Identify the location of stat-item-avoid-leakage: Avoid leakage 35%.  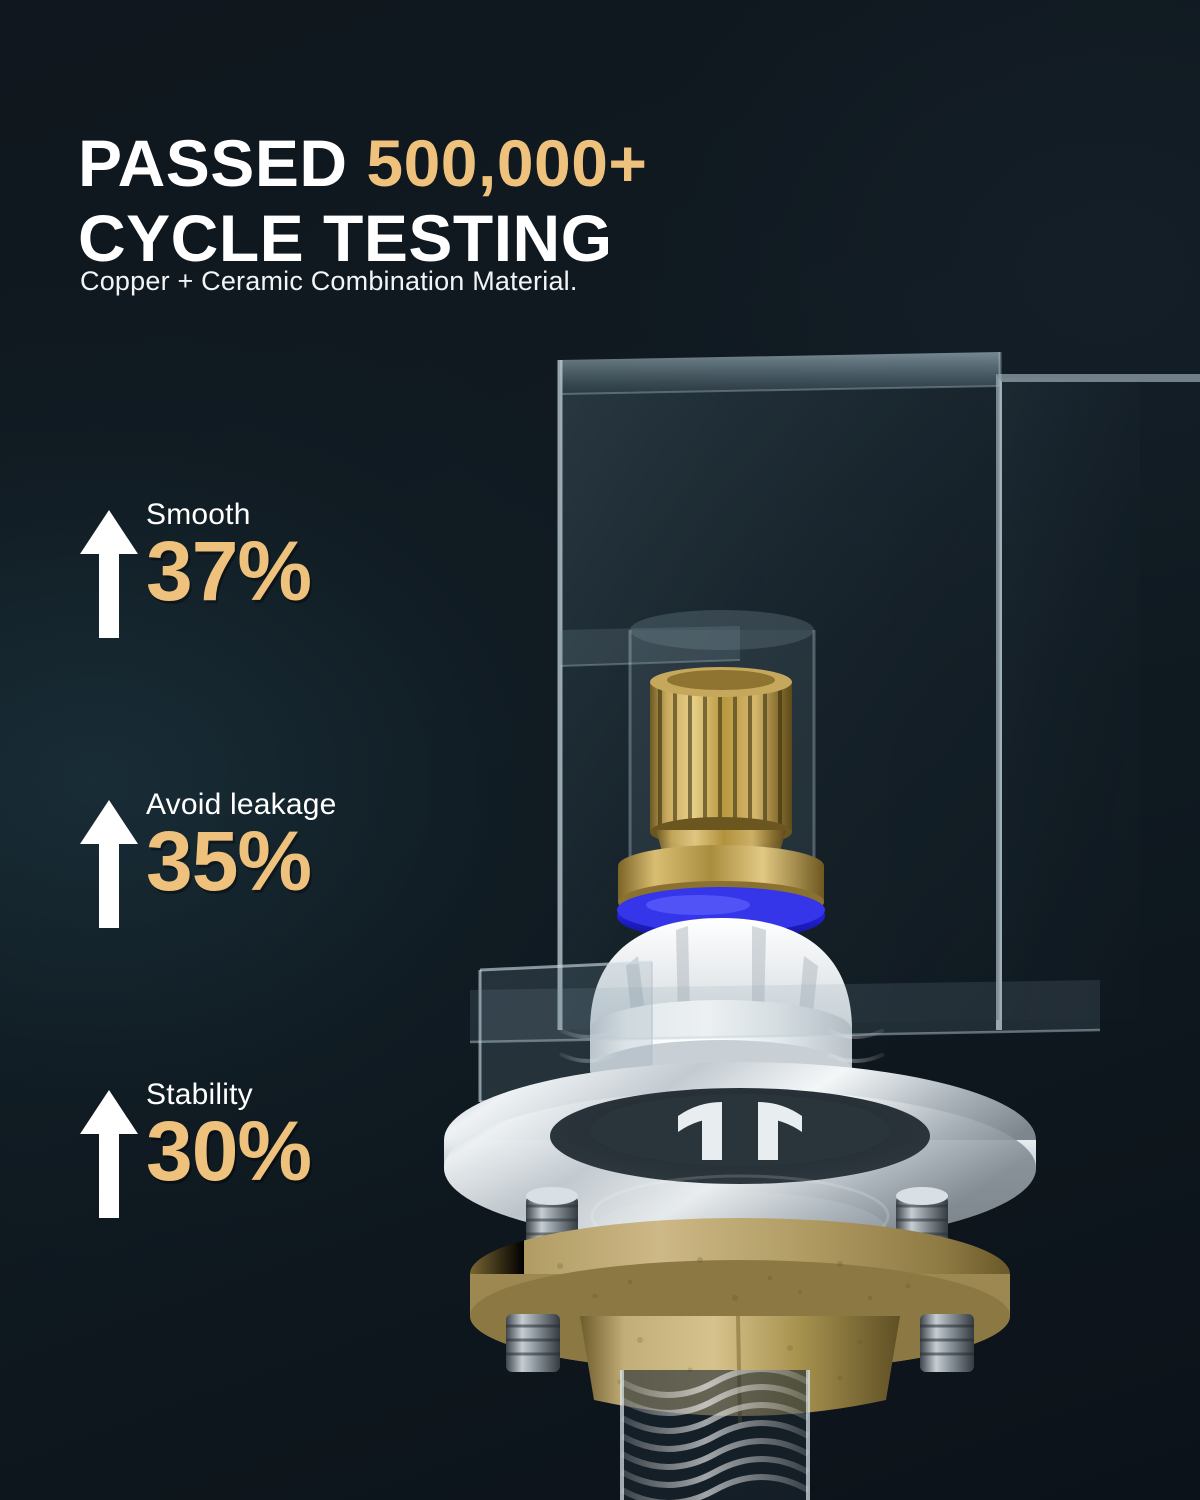
(207, 860).